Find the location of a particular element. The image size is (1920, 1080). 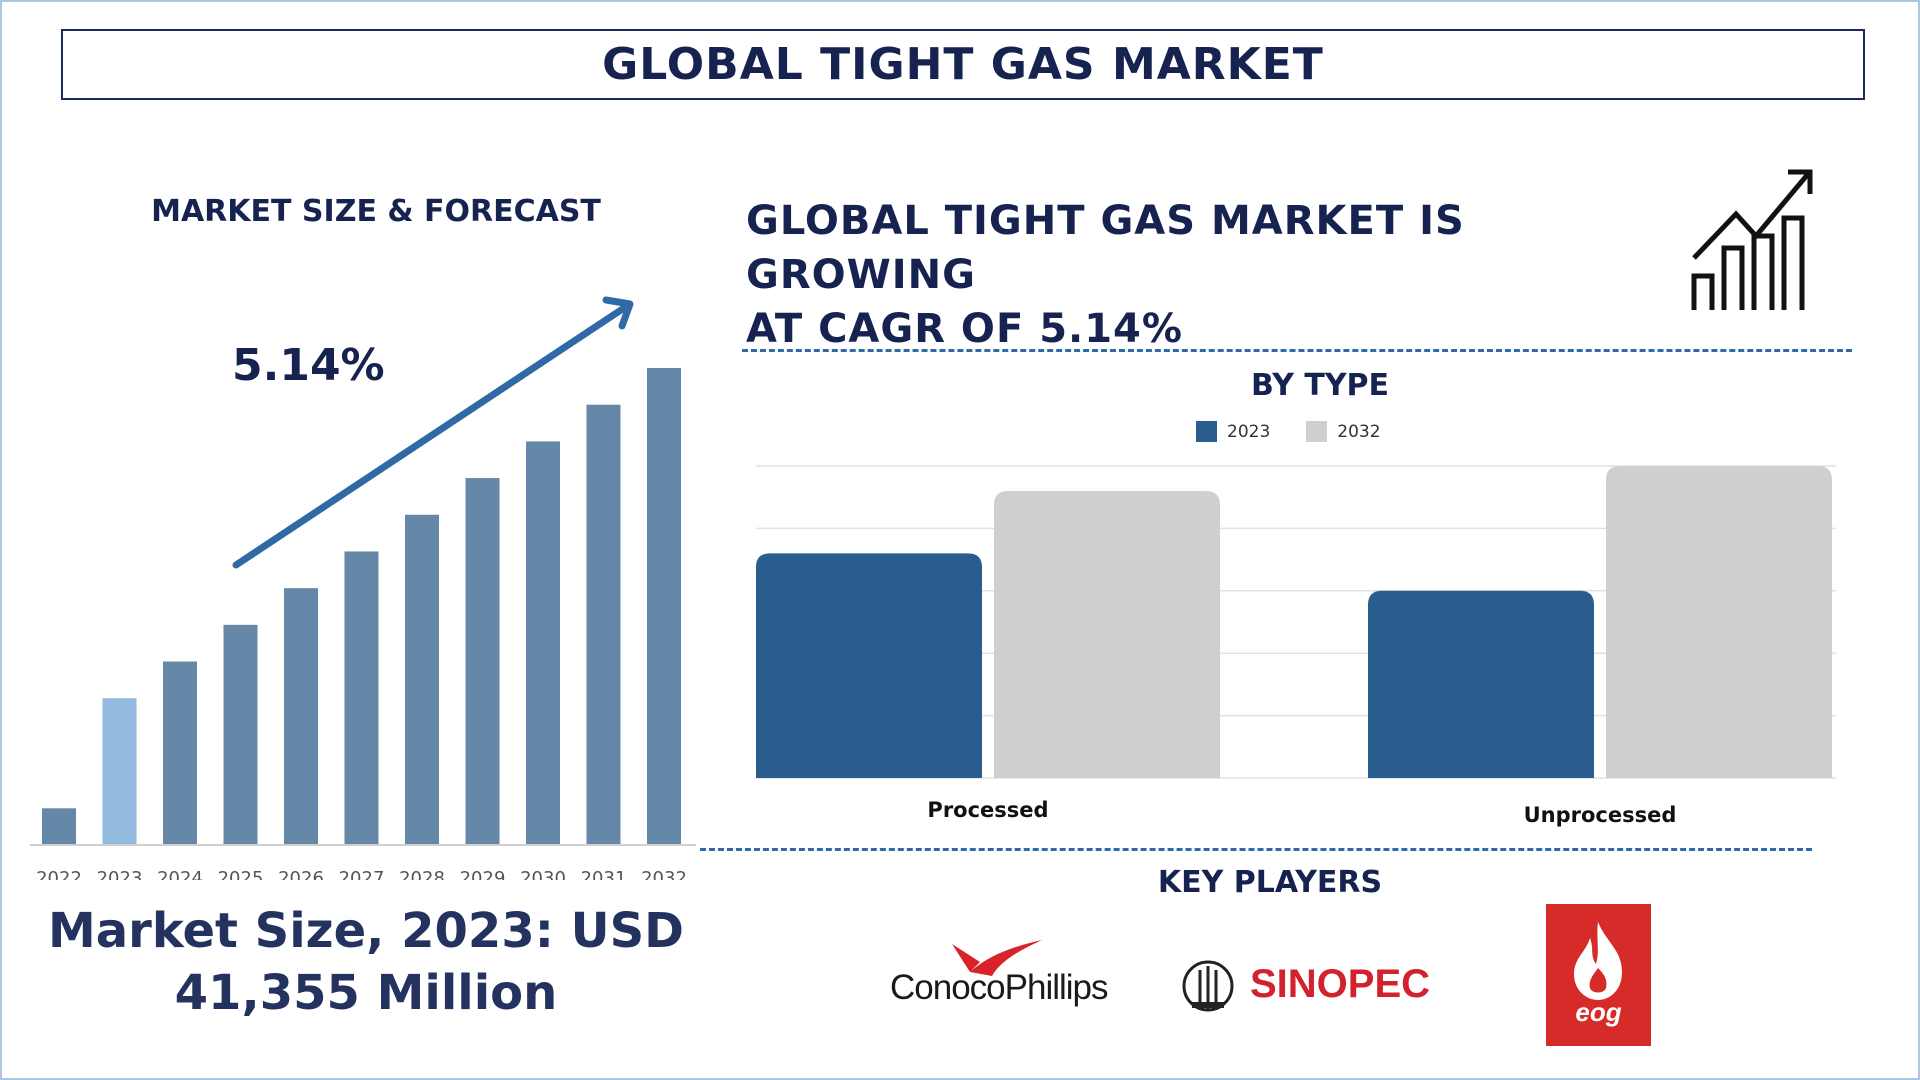

type-bar-unprocessed-2023 is located at coordinates (1481, 684).